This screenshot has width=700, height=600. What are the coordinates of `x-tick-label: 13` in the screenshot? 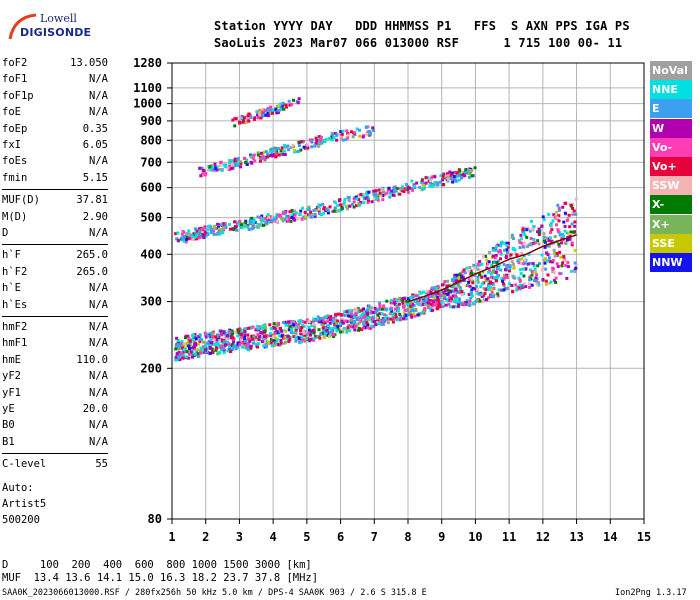 It's located at (576, 537).